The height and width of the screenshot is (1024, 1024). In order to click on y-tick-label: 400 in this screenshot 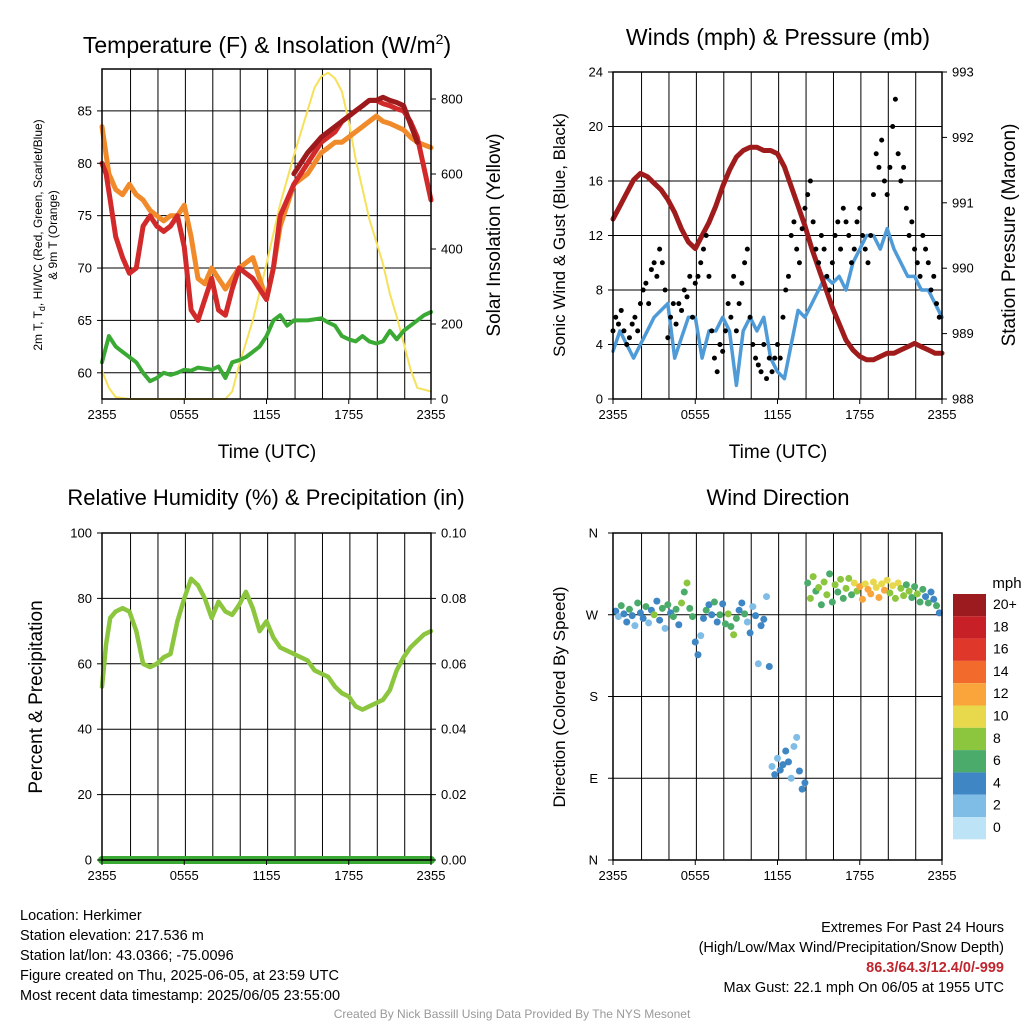, I will do `click(452, 249)`.